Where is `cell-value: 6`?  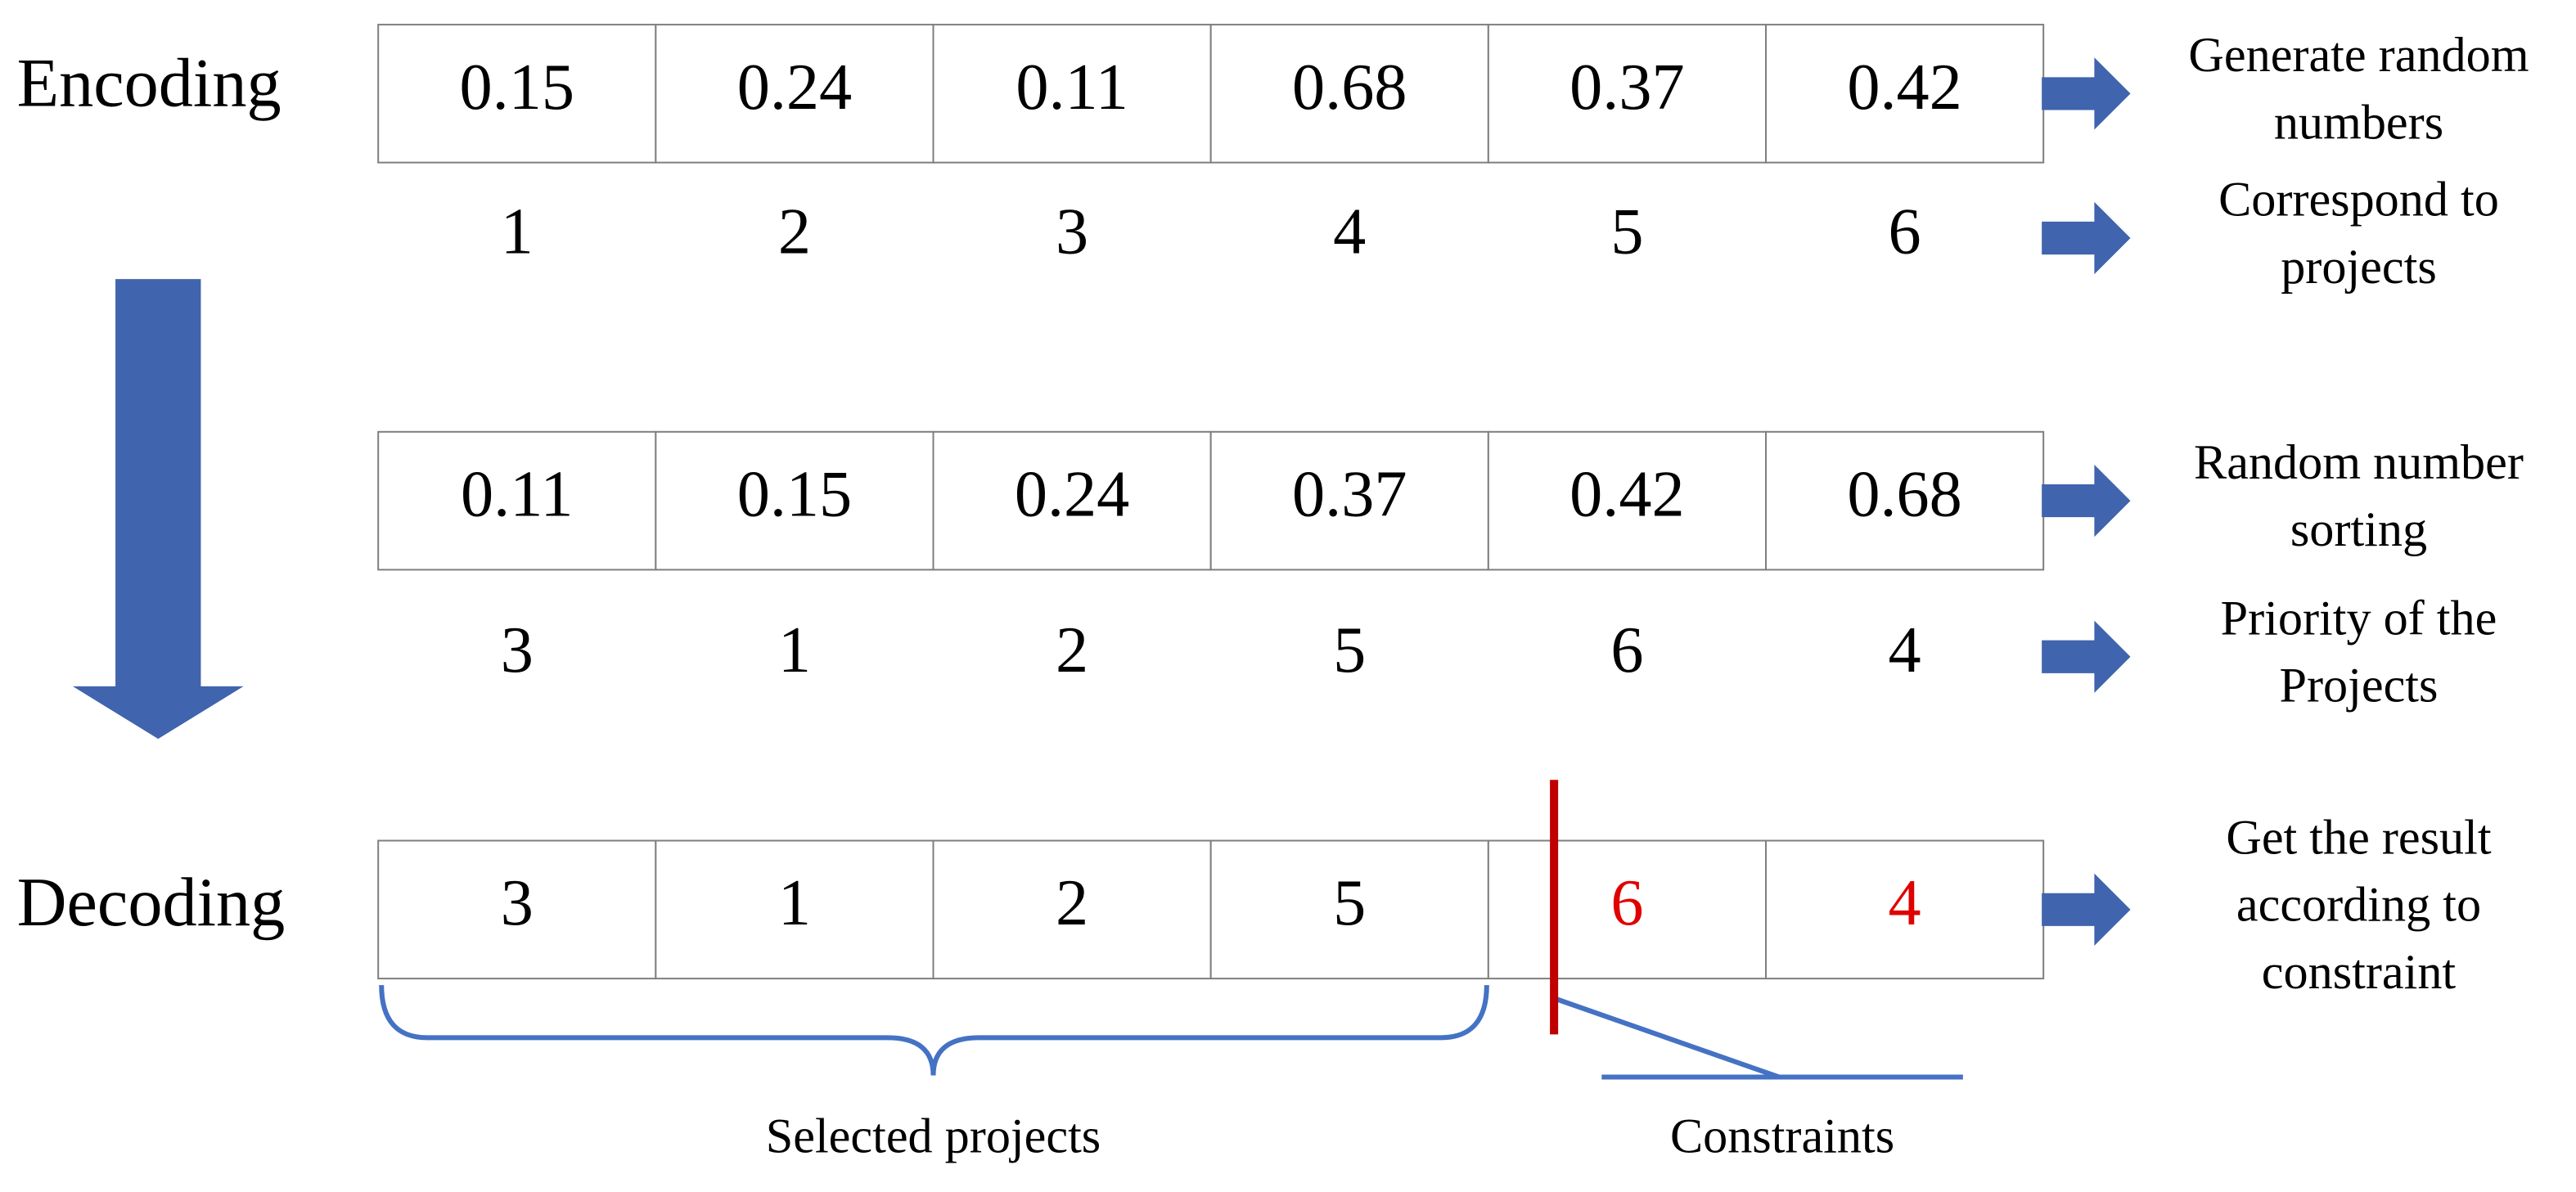 cell-value: 6 is located at coordinates (1626, 902).